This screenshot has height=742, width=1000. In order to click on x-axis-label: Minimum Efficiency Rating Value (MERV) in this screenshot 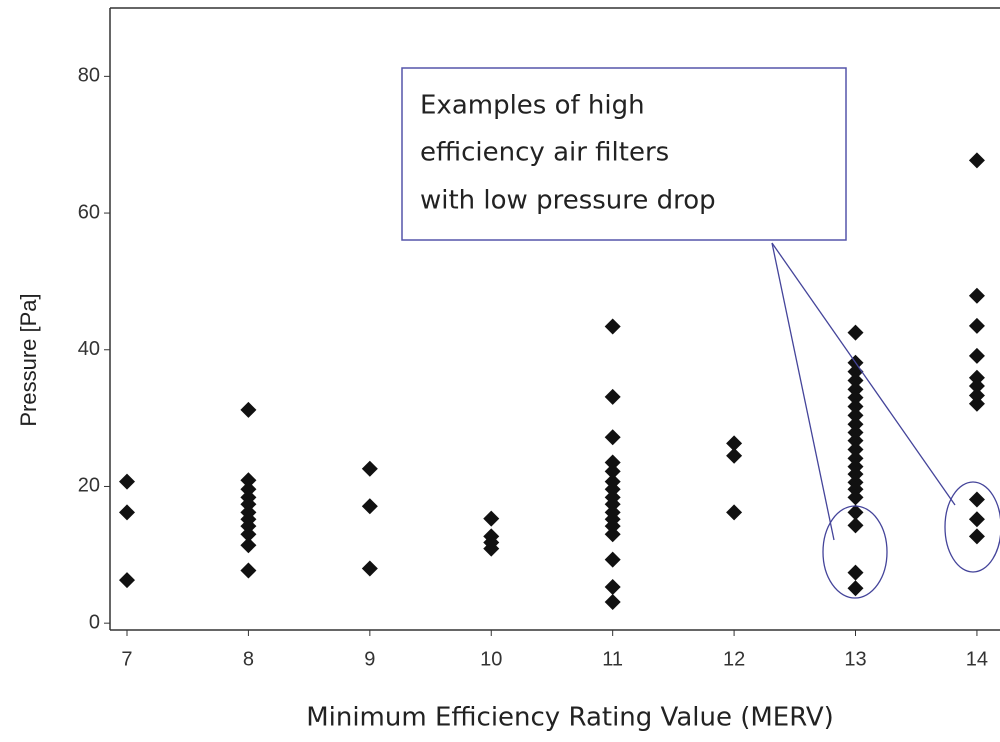, I will do `click(570, 718)`.